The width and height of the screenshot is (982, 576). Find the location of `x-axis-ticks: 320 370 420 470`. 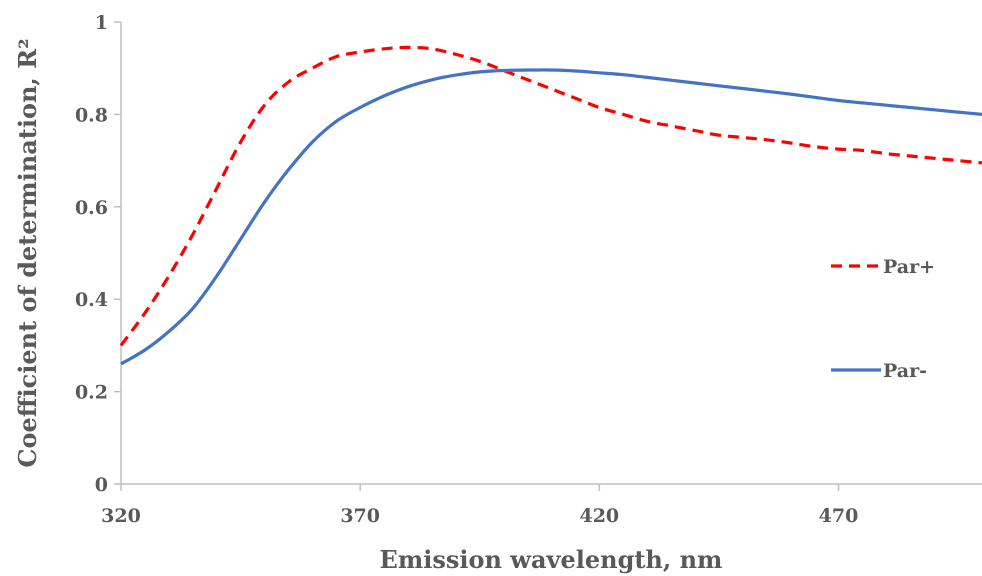

x-axis-ticks: 320 370 420 470 is located at coordinates (479, 505).